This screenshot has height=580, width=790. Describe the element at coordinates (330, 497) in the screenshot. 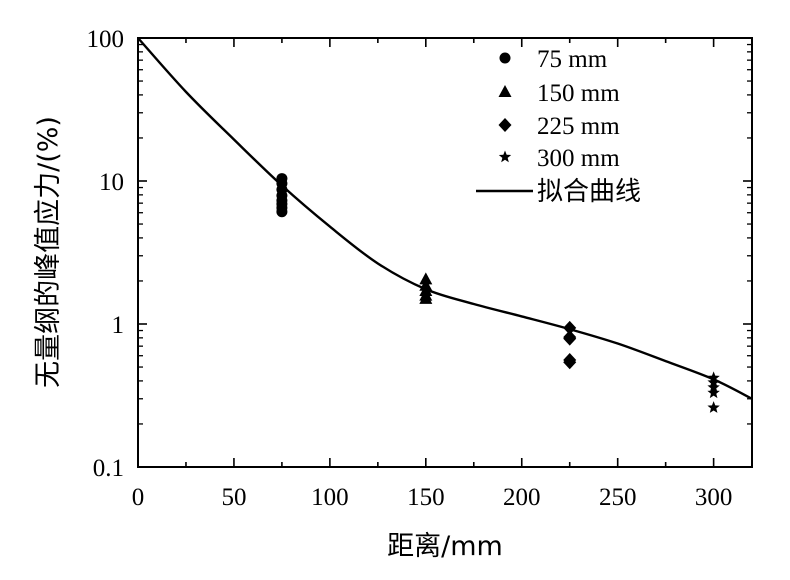

I see `x-tick-label: 100` at that location.